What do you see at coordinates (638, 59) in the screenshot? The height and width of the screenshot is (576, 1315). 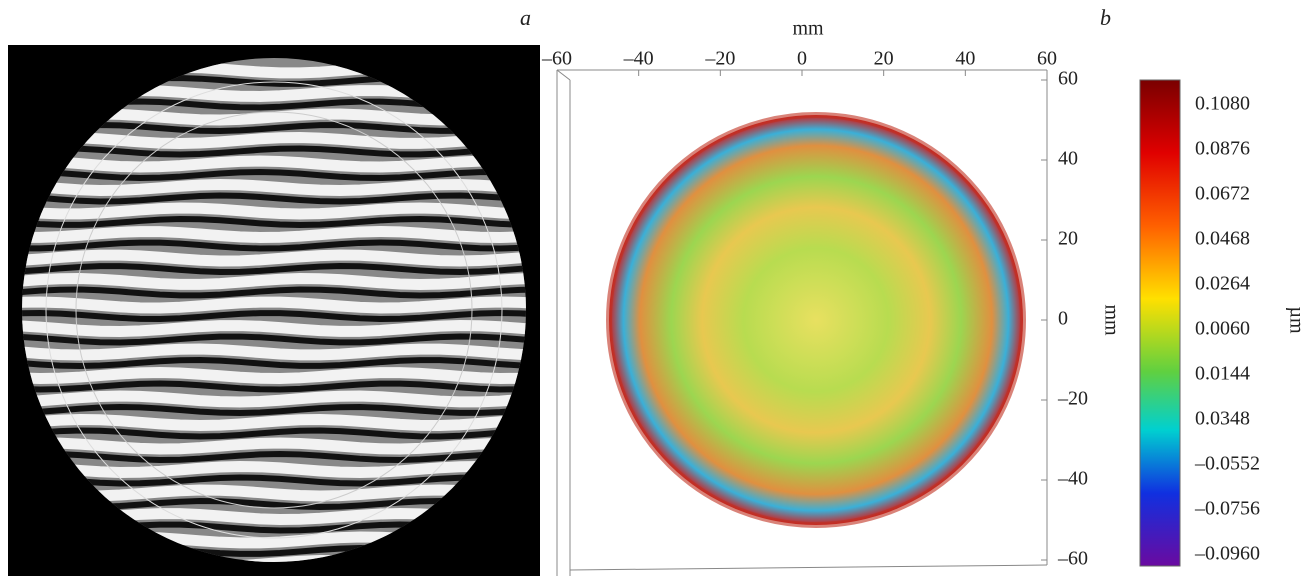 I see `x-tick-label: –40` at bounding box center [638, 59].